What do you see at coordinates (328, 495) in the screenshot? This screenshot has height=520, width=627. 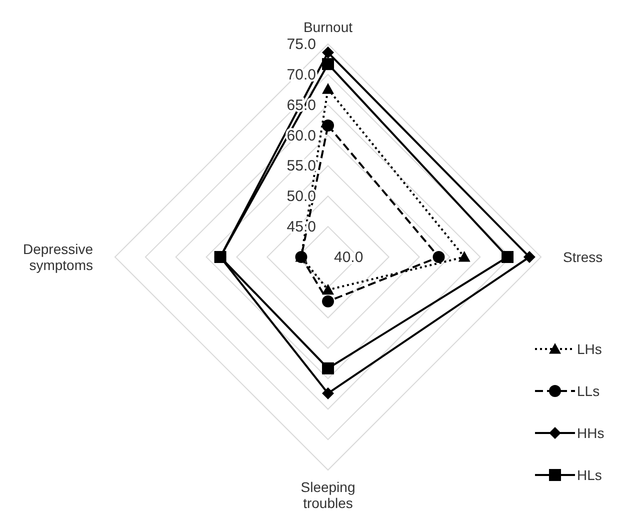 I see `spoke-label: Sleeping troubles` at bounding box center [328, 495].